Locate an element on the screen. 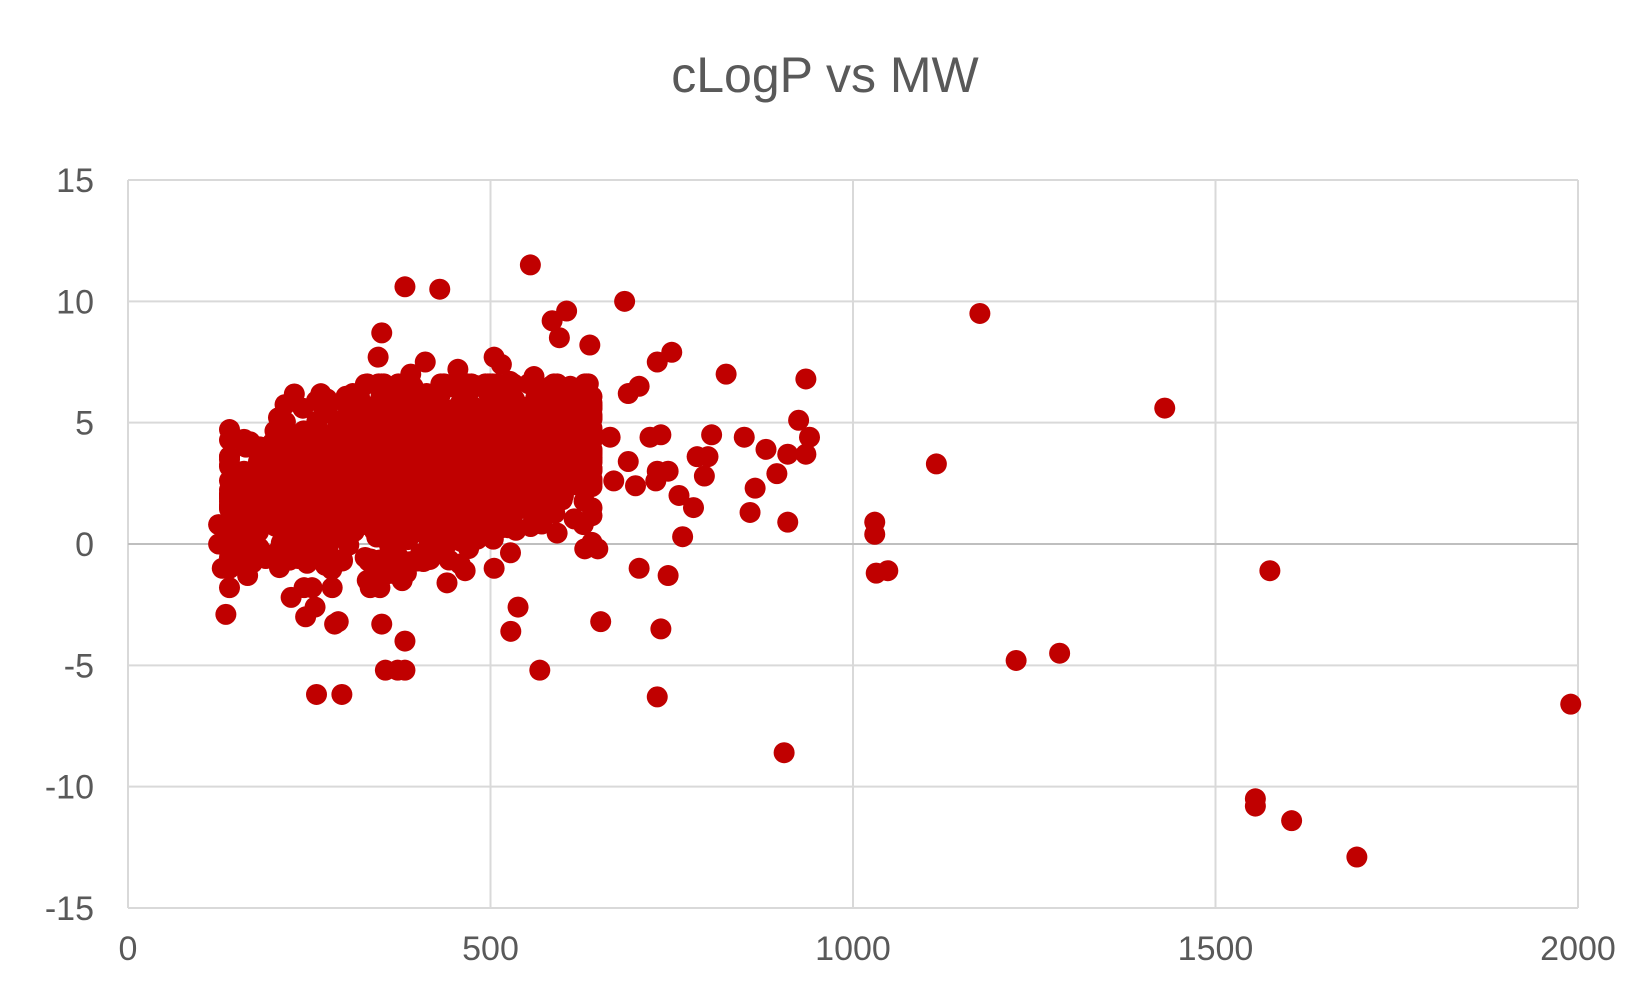 The width and height of the screenshot is (1650, 990). x-tick-label: 1500 is located at coordinates (1216, 949).